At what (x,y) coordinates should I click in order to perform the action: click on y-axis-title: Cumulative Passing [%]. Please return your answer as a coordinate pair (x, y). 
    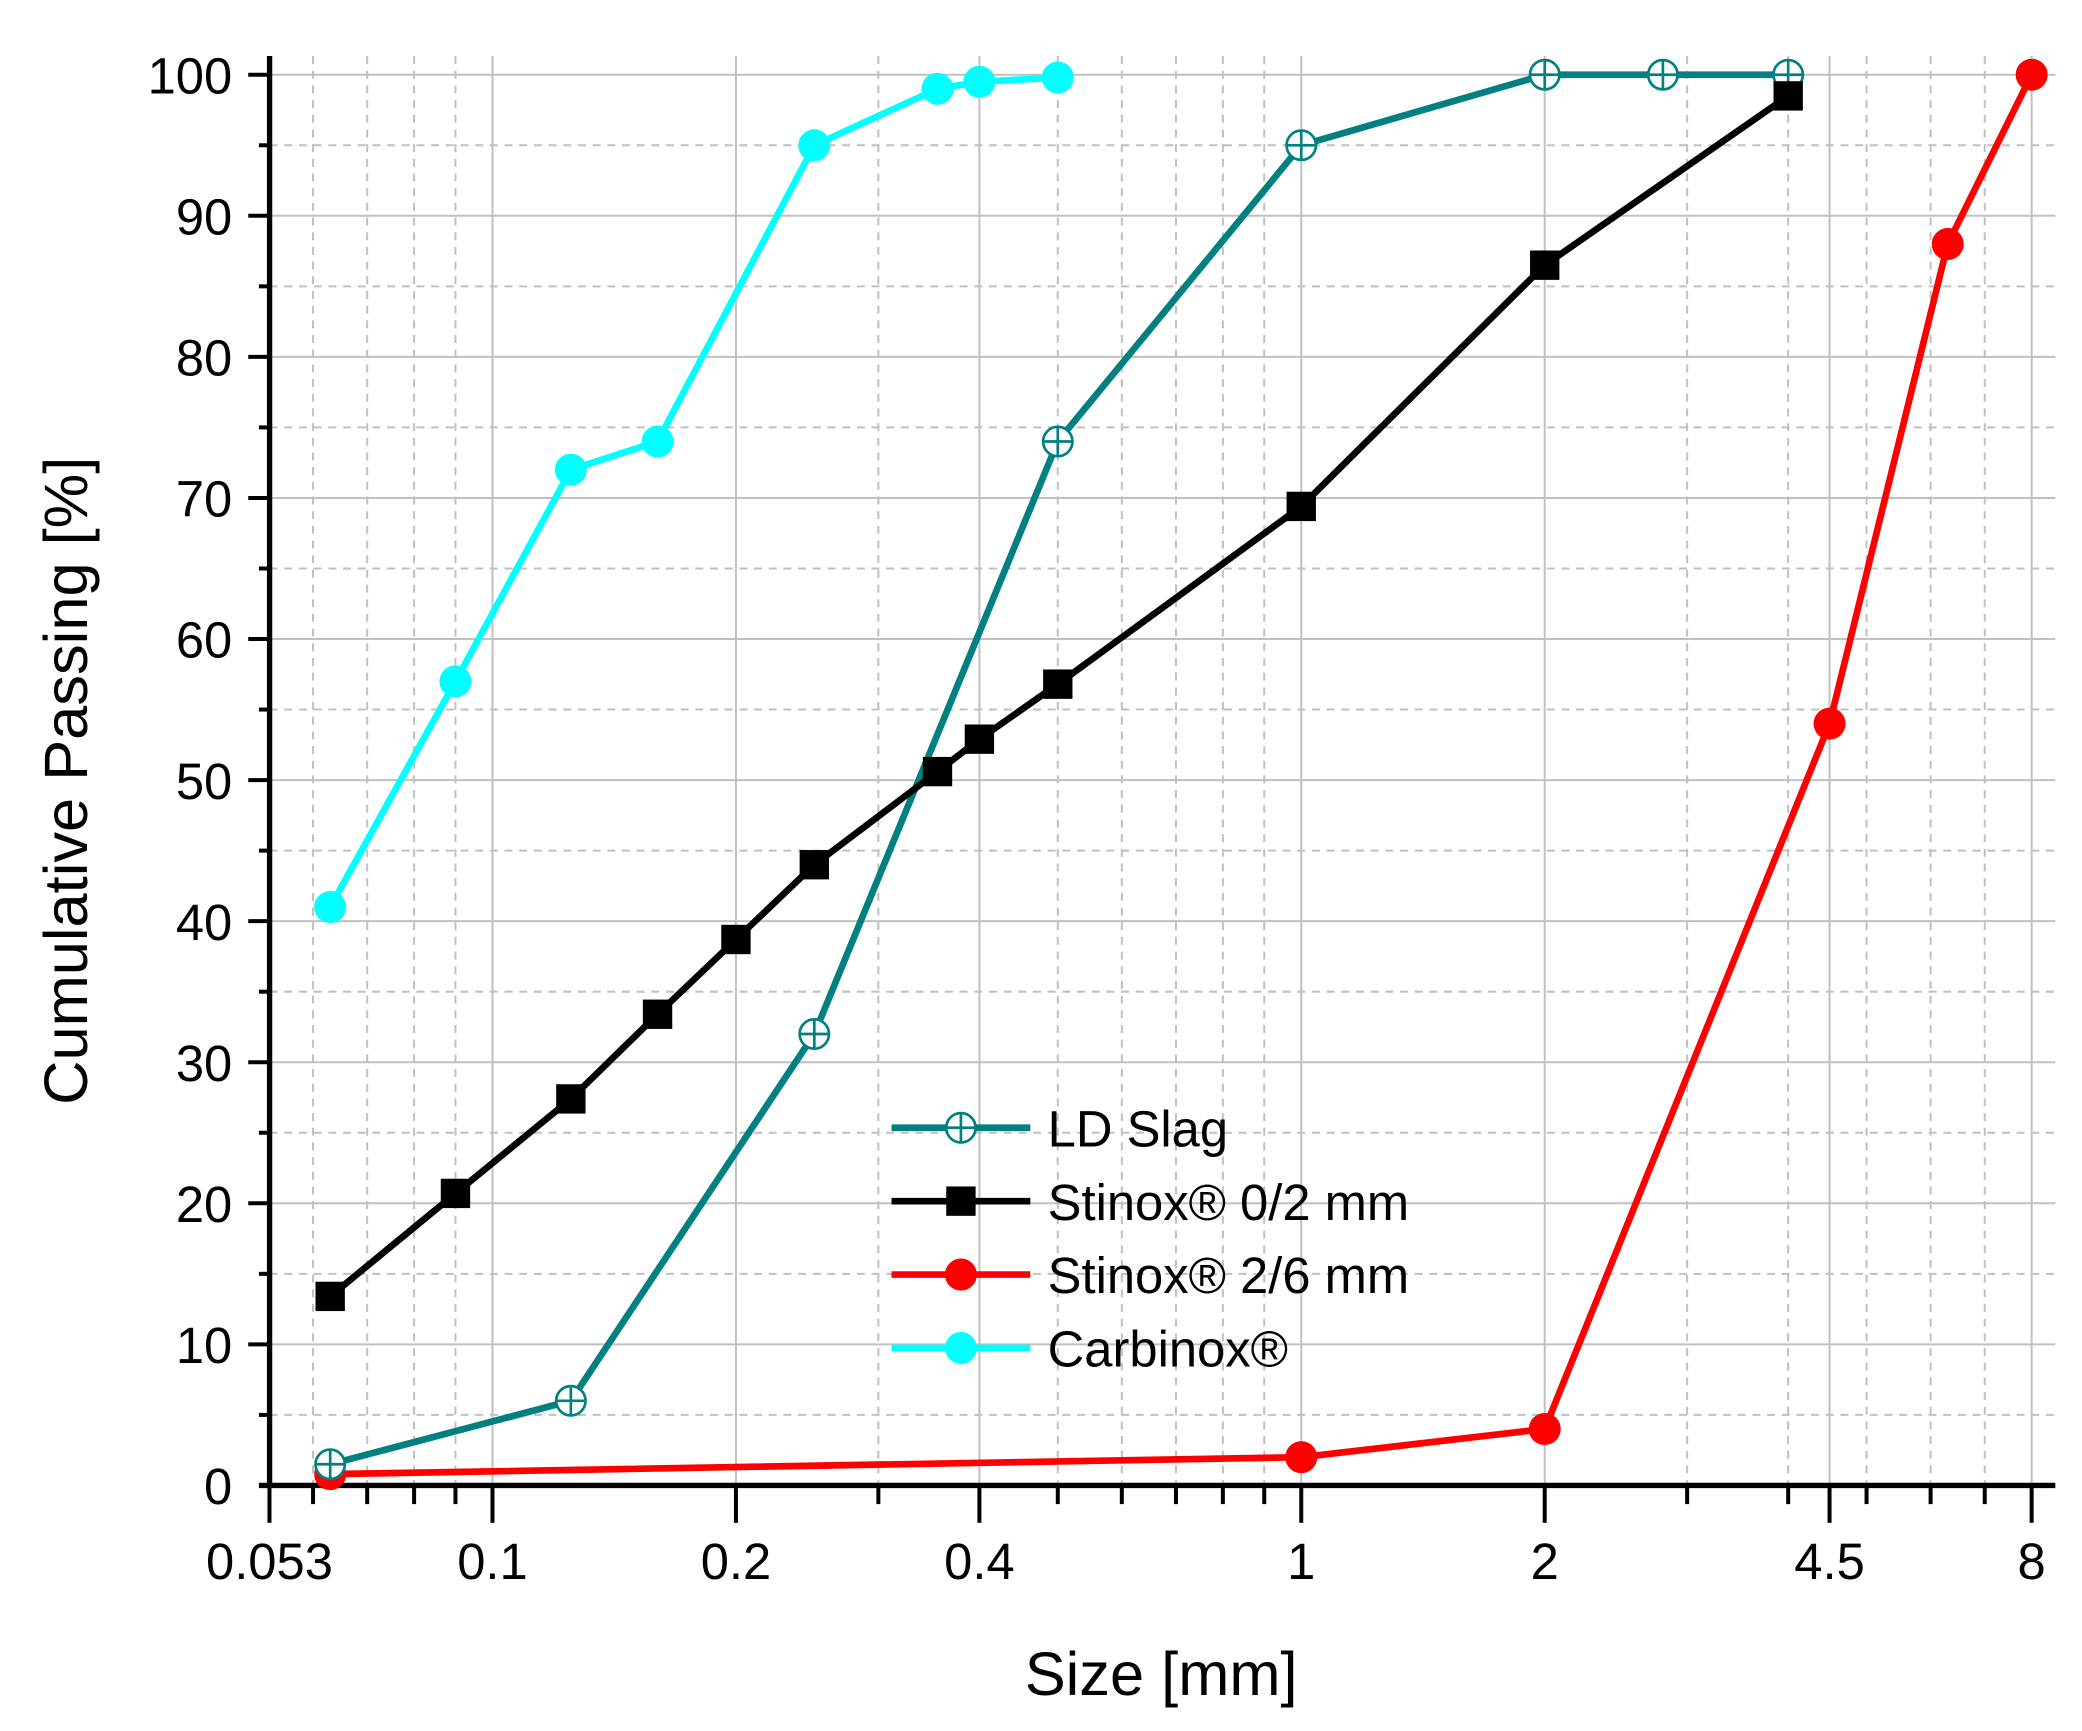
    Looking at the image, I should click on (66, 781).